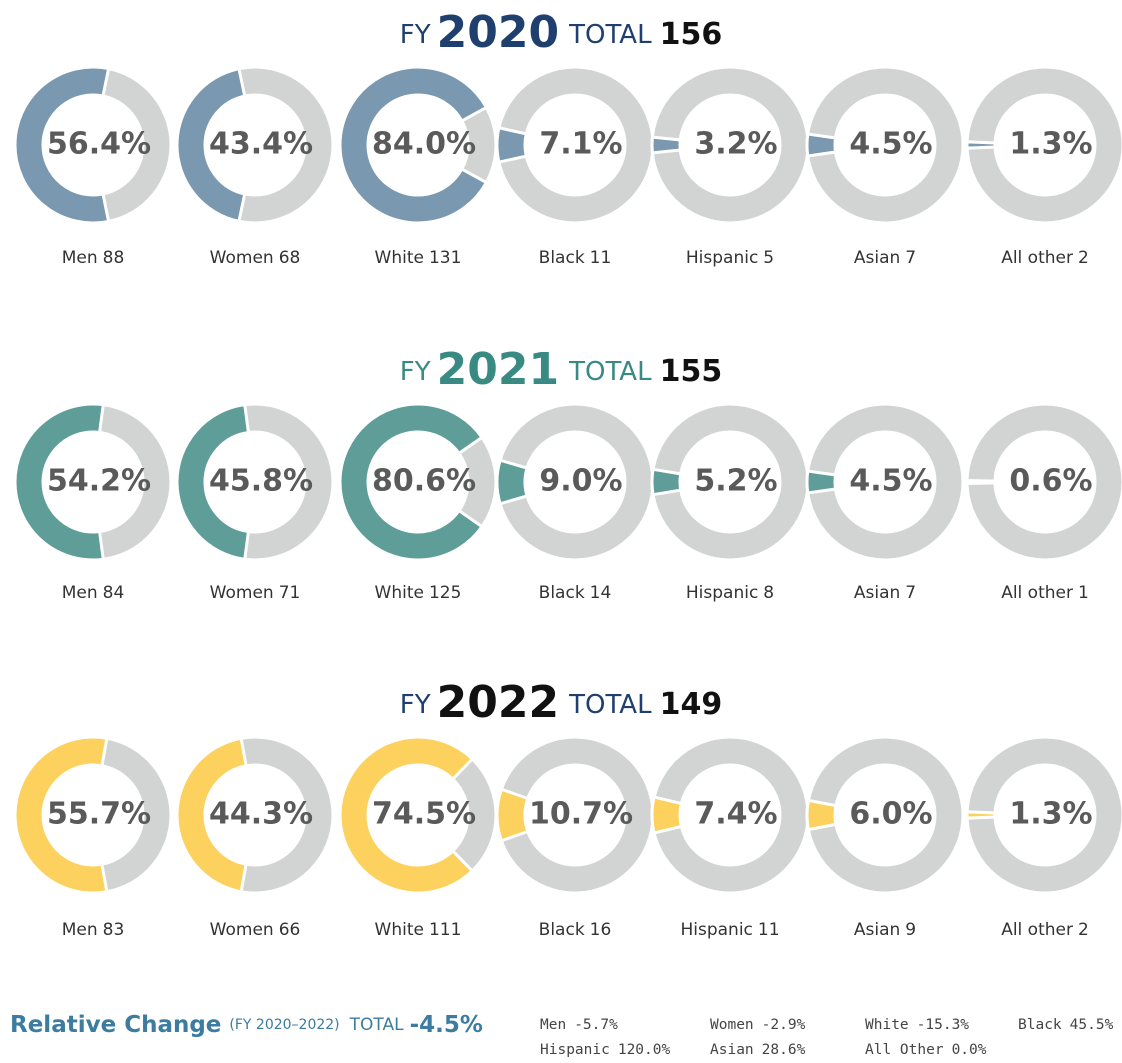  I want to click on rc-item-name: Black, so click(1040, 1025).